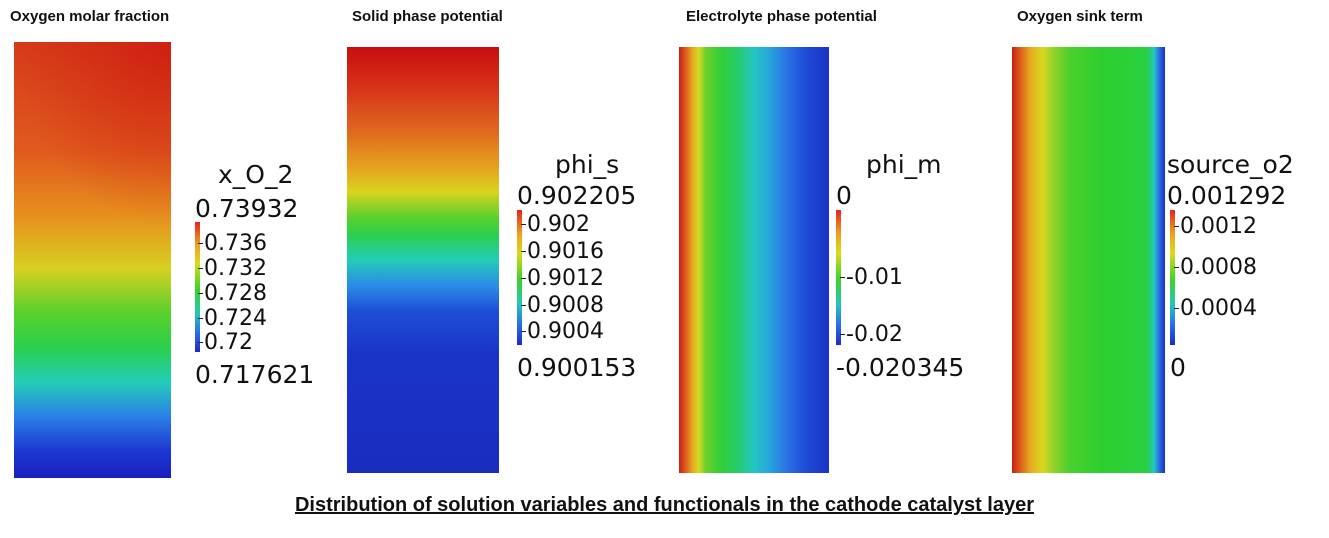 Image resolution: width=1329 pixels, height=538 pixels. Describe the element at coordinates (1080, 16) in the screenshot. I see `panel-title: Oxygen sink term` at that location.